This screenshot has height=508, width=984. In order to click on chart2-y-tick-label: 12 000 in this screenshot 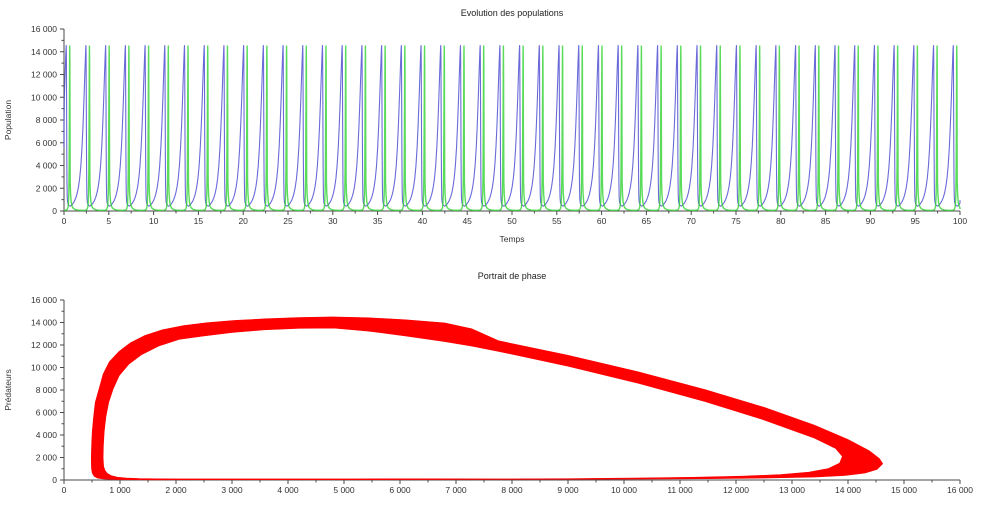, I will do `click(44, 345)`.